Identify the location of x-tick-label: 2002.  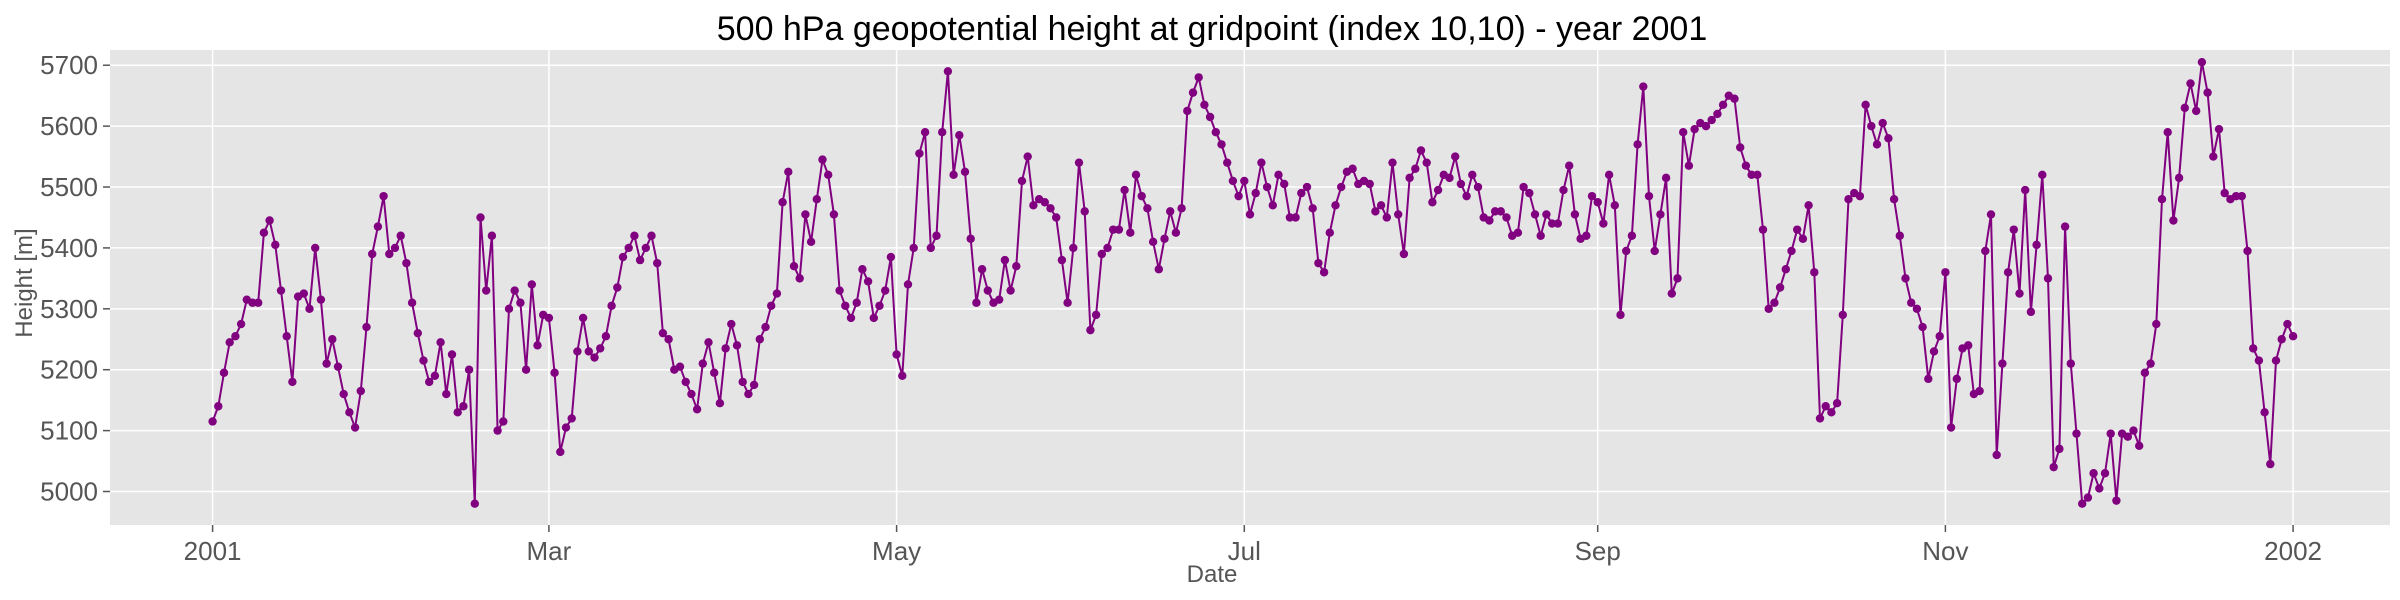
(2293, 551).